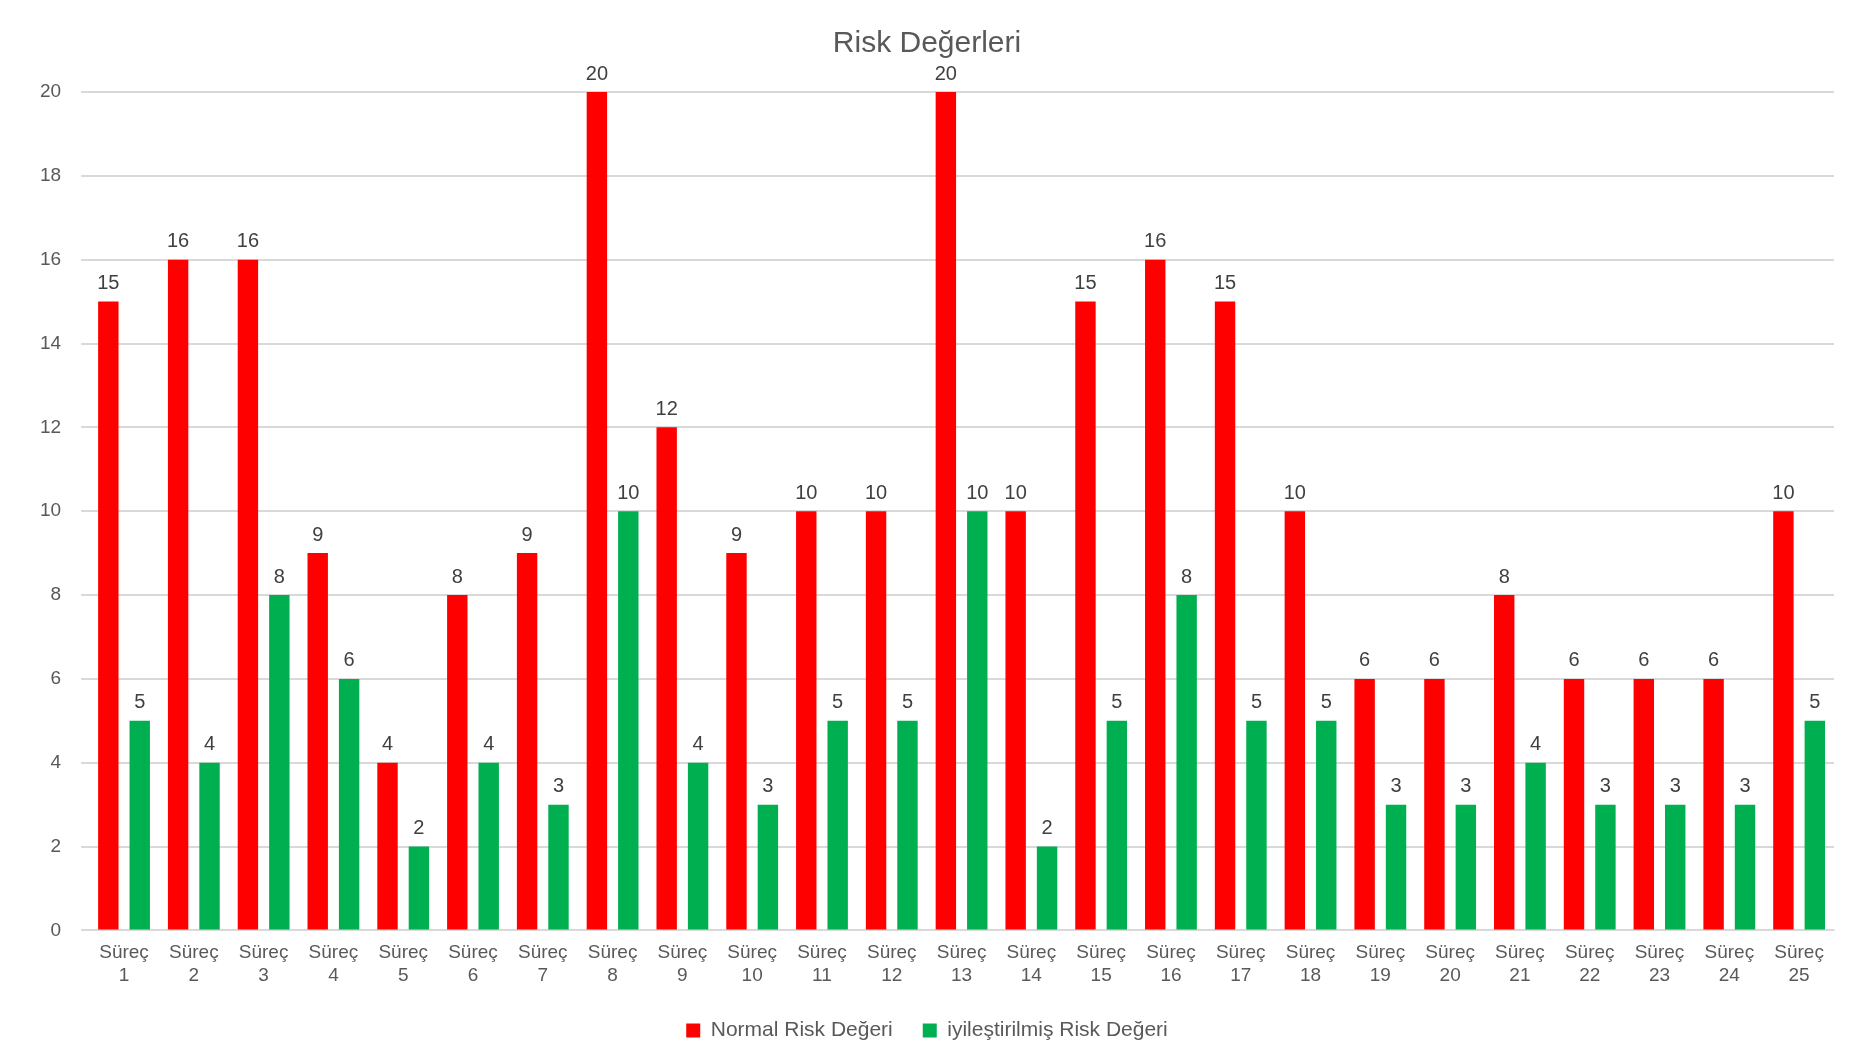 Image resolution: width=1874 pixels, height=1061 pixels. I want to click on x-tick-label: Süreç 13, so click(961, 963).